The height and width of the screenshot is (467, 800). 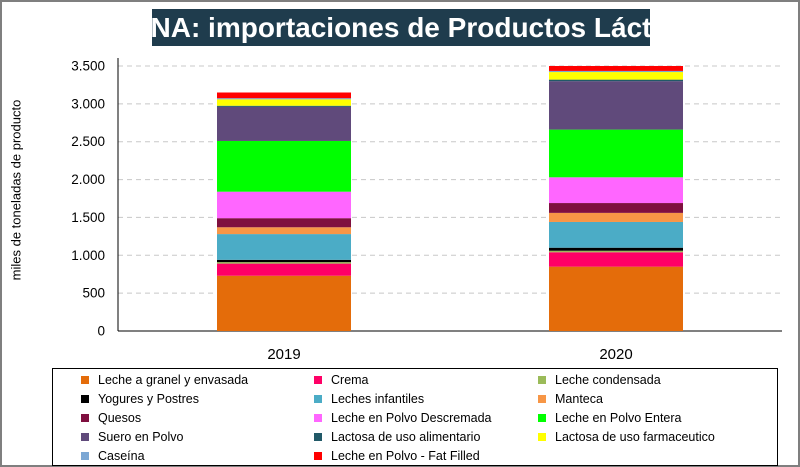 What do you see at coordinates (608, 380) in the screenshot?
I see `legend-label: Leche condensada` at bounding box center [608, 380].